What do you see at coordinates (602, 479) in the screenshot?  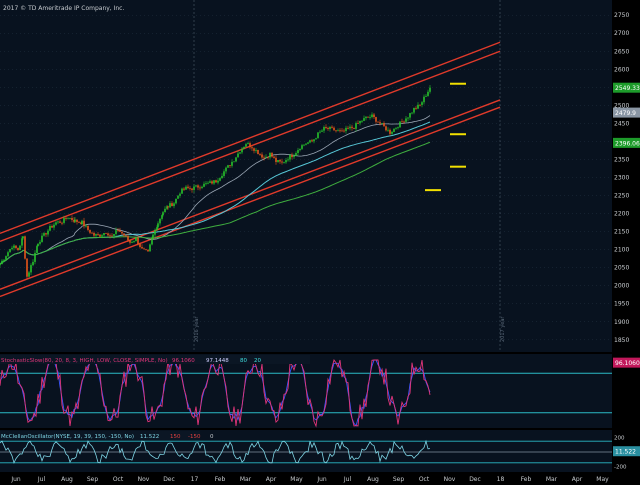 I see `x-tick-label: May` at bounding box center [602, 479].